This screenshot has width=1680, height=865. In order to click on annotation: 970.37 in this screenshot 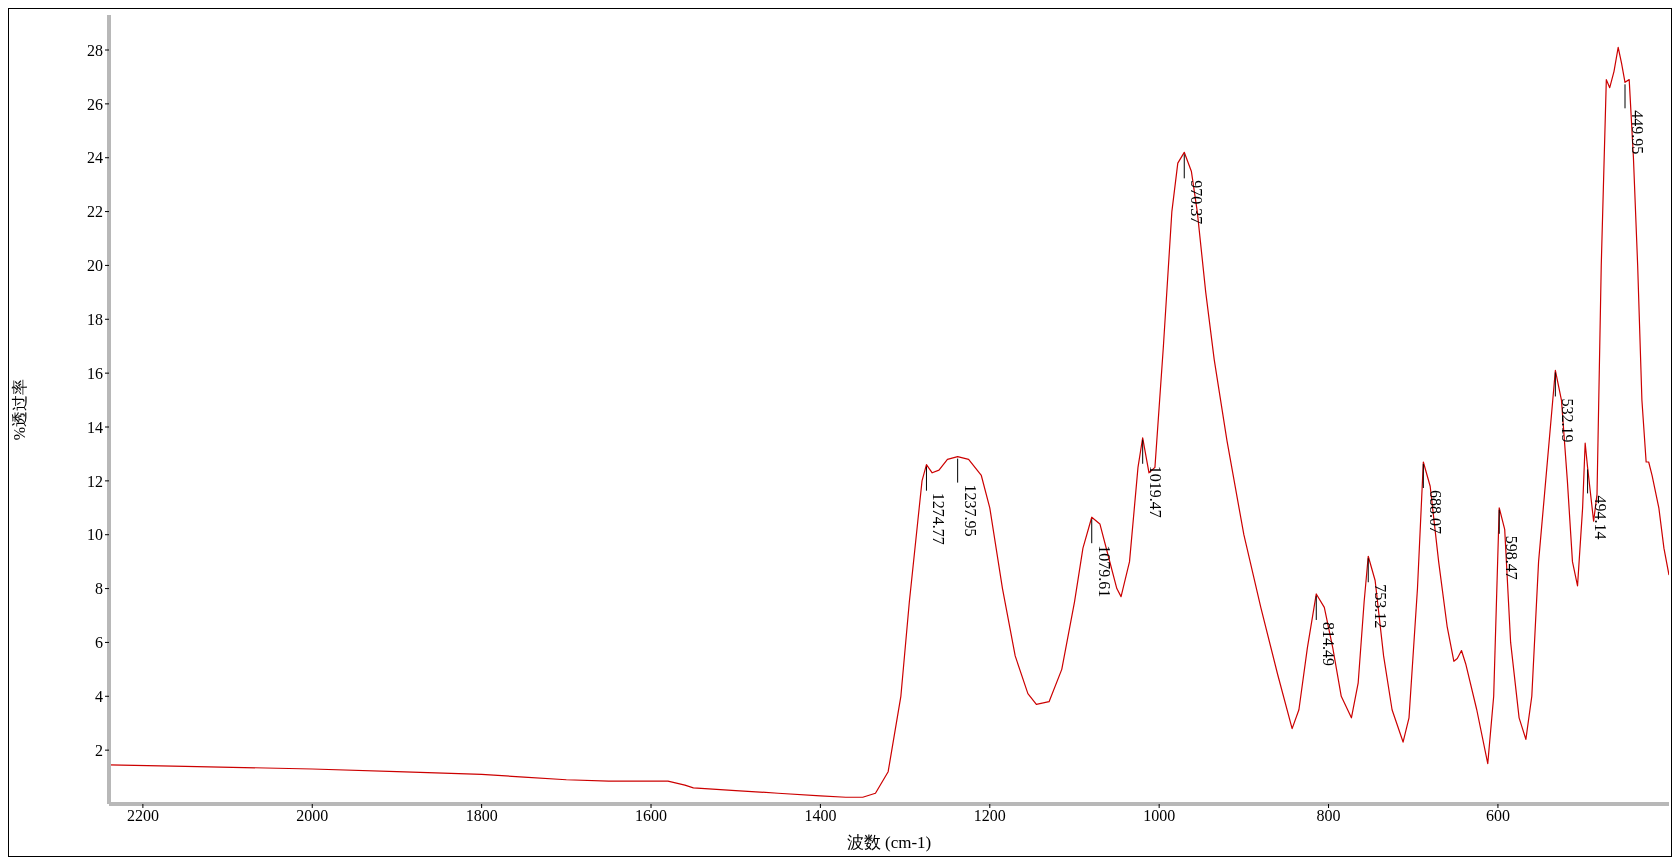, I will do `click(1197, 202)`.